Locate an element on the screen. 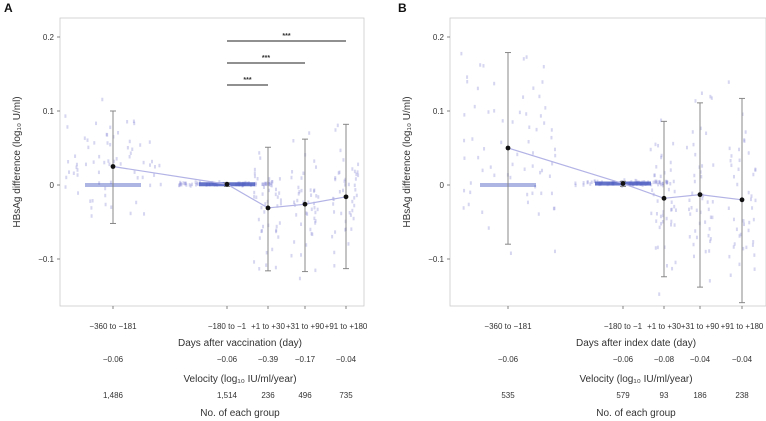 The image size is (766, 421). group-count: 236 is located at coordinates (268, 395).